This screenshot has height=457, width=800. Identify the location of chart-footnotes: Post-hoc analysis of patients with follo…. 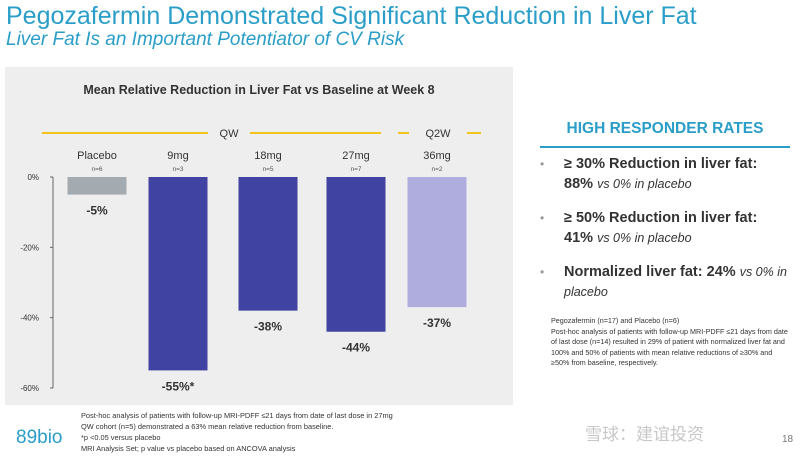
(271, 432).